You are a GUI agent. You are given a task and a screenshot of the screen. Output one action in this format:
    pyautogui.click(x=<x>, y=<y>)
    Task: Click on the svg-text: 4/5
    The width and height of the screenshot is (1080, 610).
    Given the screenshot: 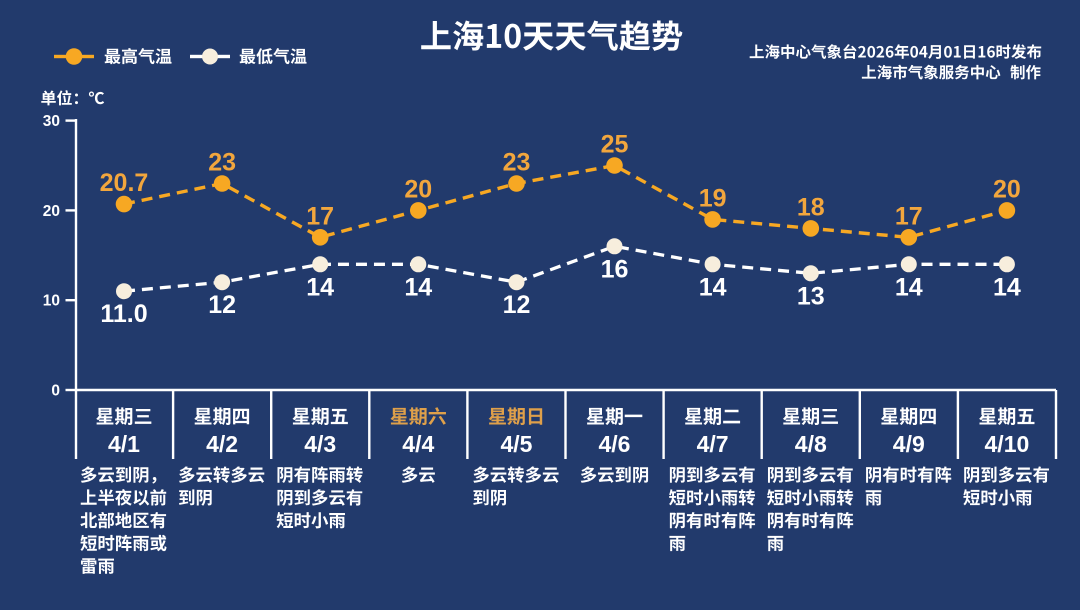 What is the action you would take?
    pyautogui.click(x=517, y=444)
    